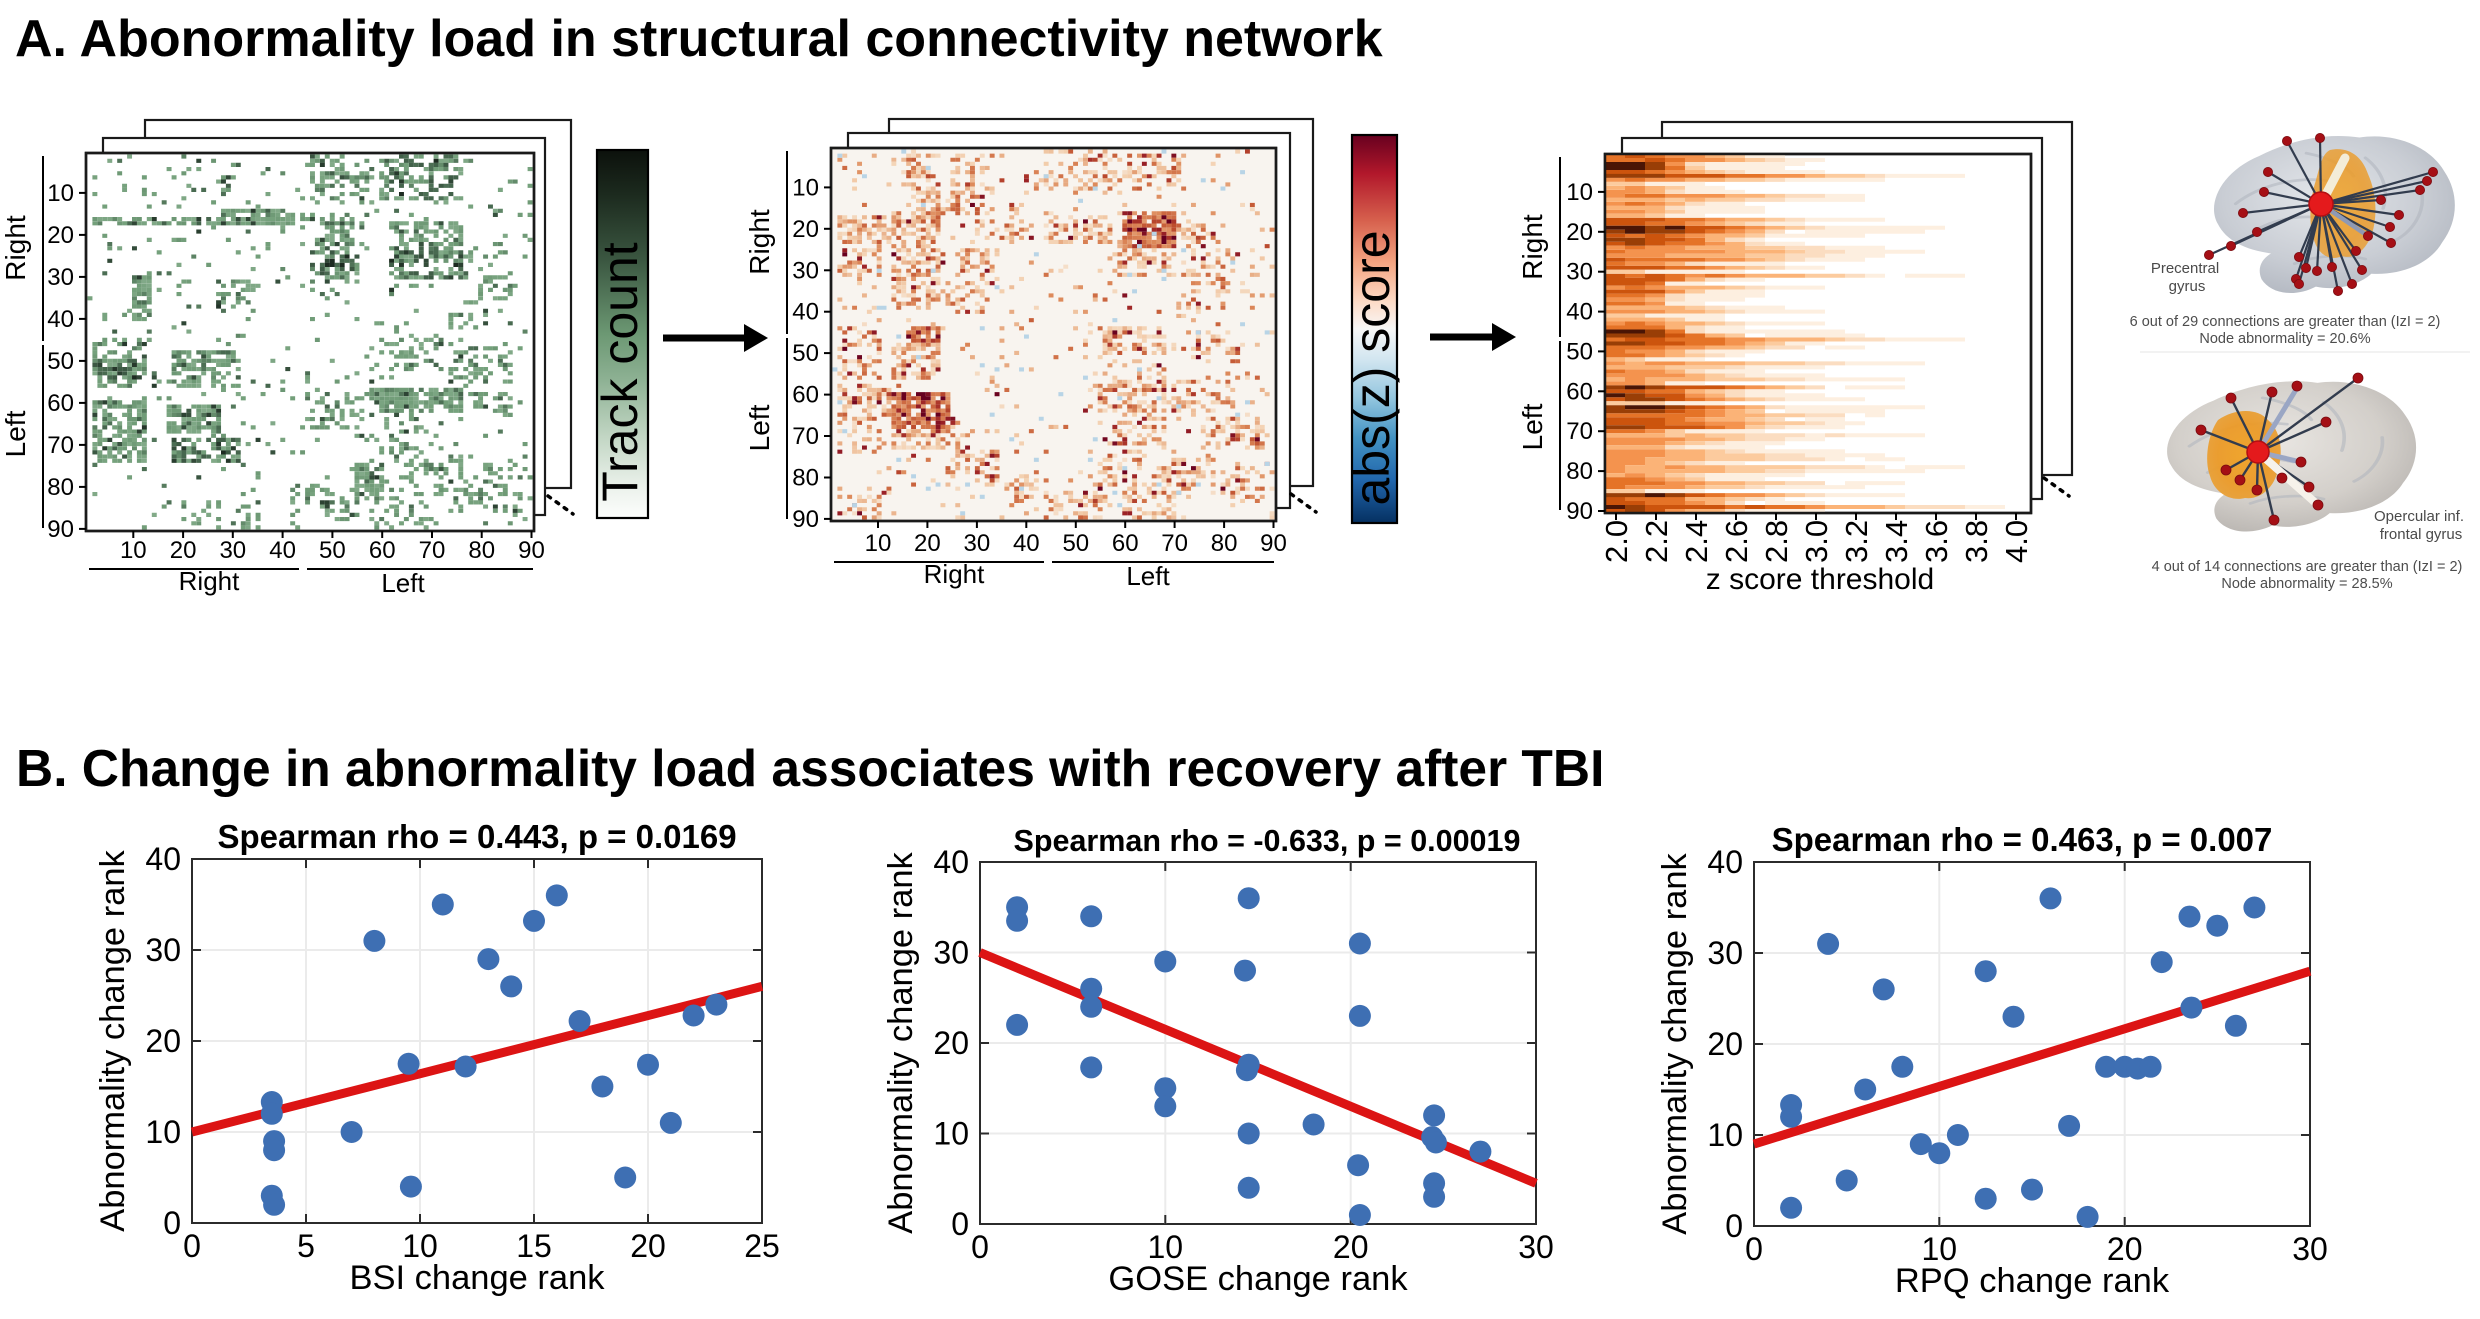  I want to click on svg-text:Spearman rho = 0.443, p = 0.01: Spearman rho = 0.443, p = 0.0169, so click(476, 836).